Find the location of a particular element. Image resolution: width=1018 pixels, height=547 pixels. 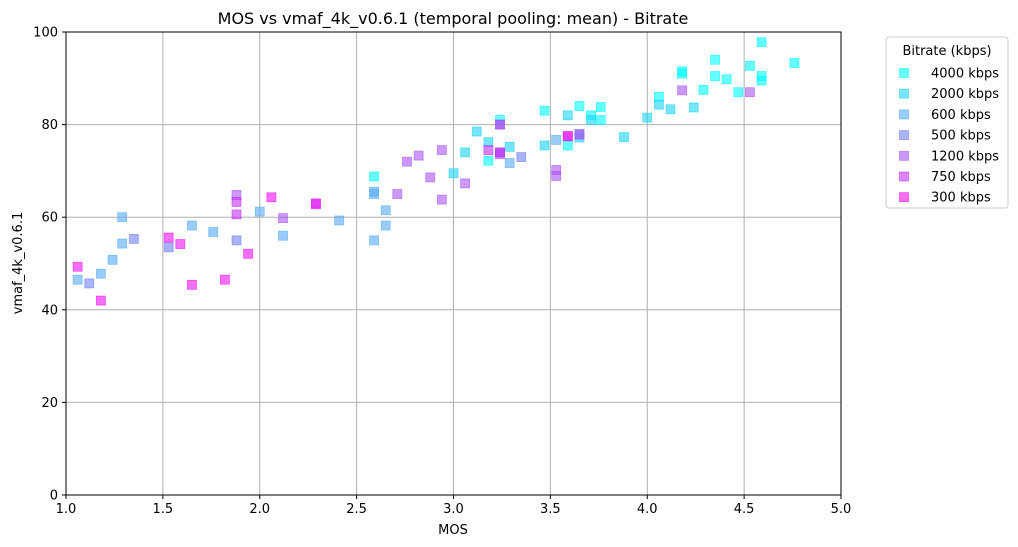

y-tick-label: 60 is located at coordinates (49, 218).